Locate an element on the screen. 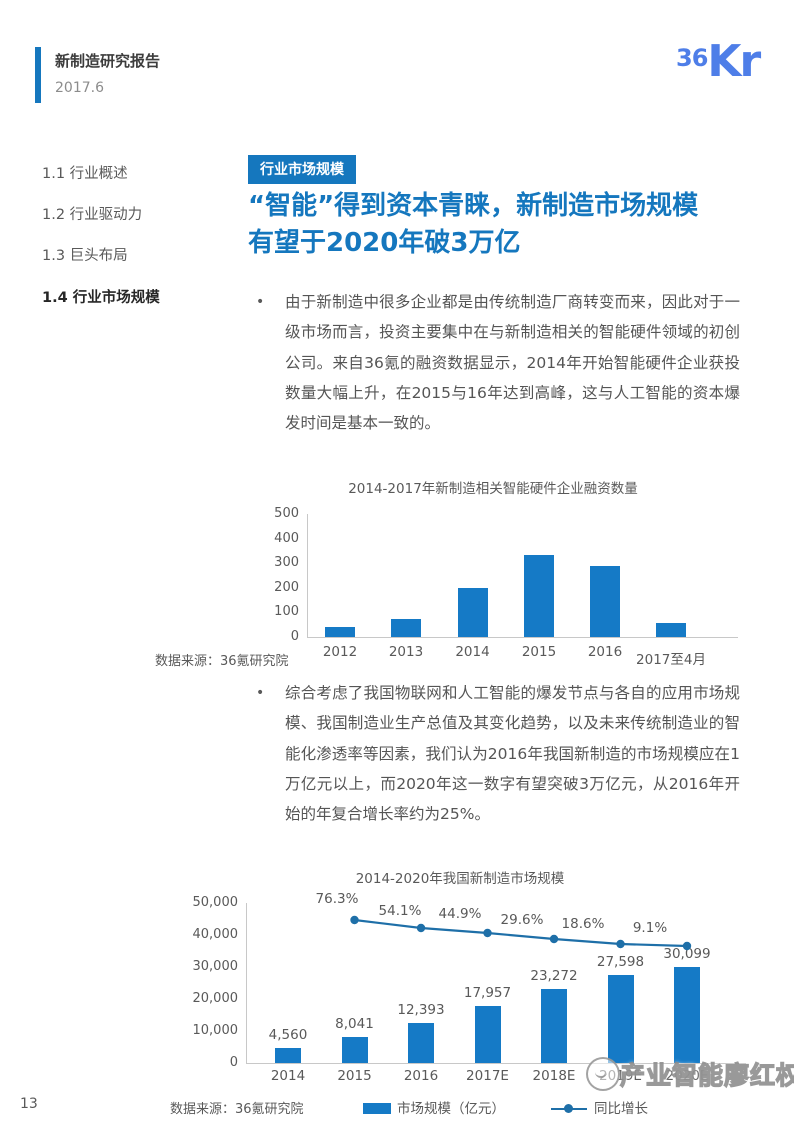 The width and height of the screenshot is (794, 1123). pct-label: 9.1% is located at coordinates (650, 928).